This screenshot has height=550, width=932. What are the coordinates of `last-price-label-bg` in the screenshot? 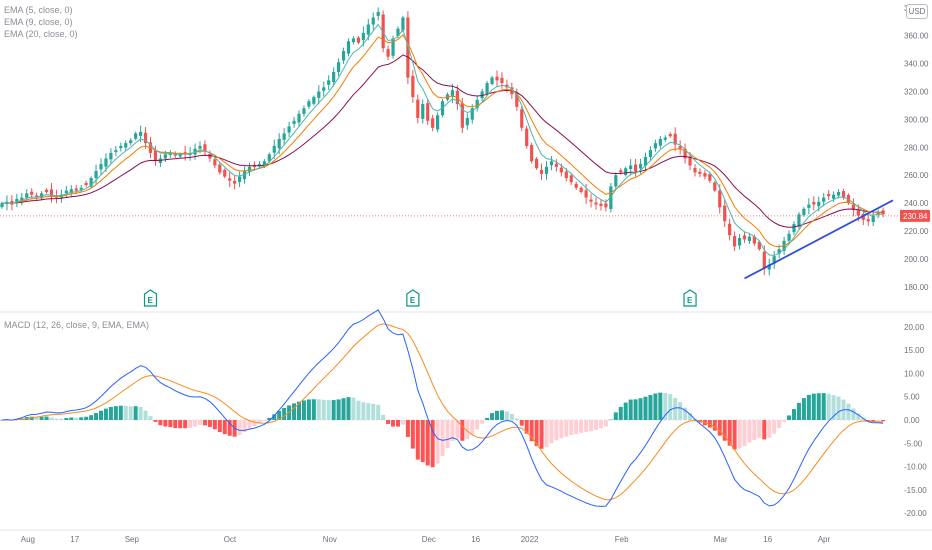 It's located at (915, 215).